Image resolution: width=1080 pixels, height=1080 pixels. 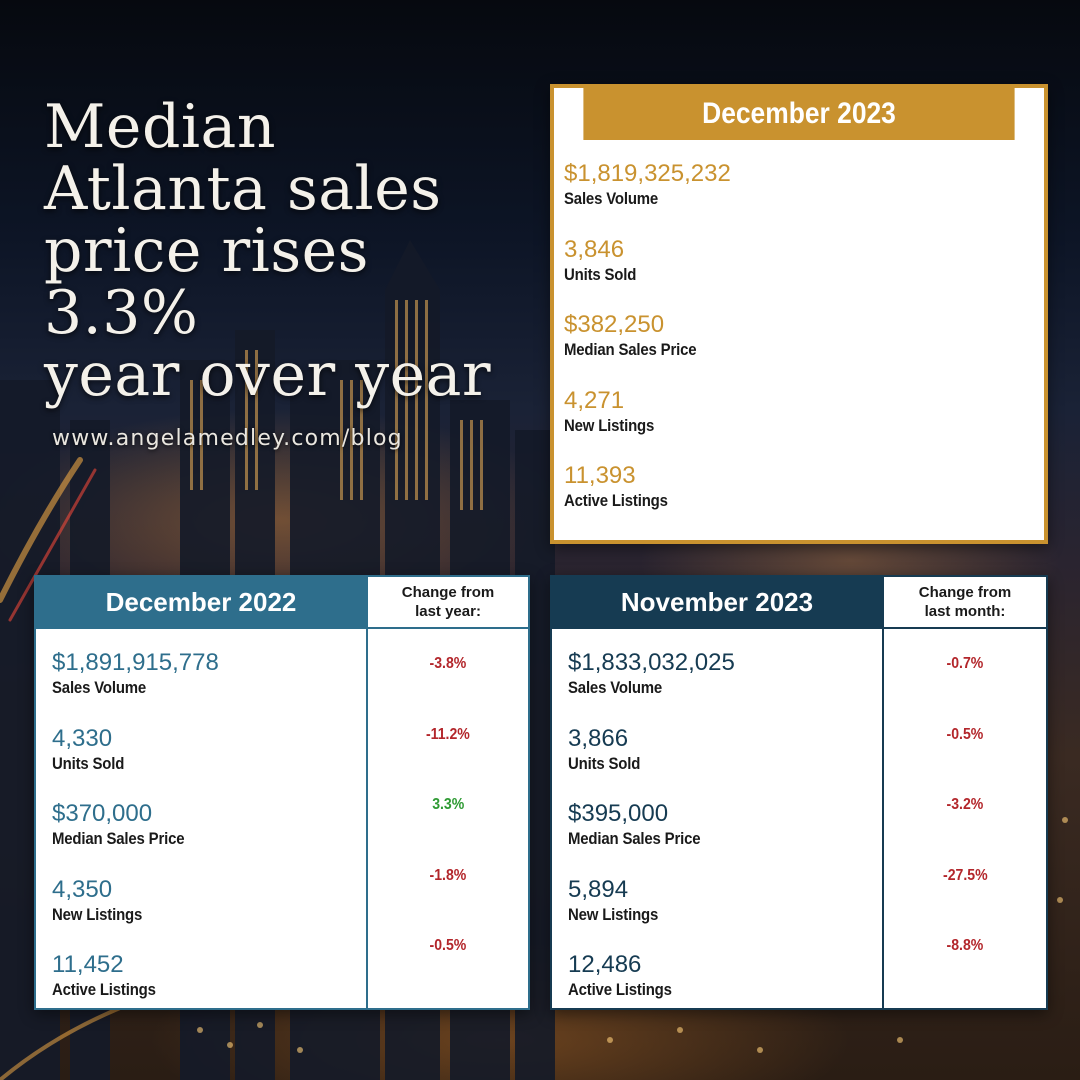 What do you see at coordinates (804, 500) in the screenshot?
I see `stat-active-listings: 11,393 Active Listings` at bounding box center [804, 500].